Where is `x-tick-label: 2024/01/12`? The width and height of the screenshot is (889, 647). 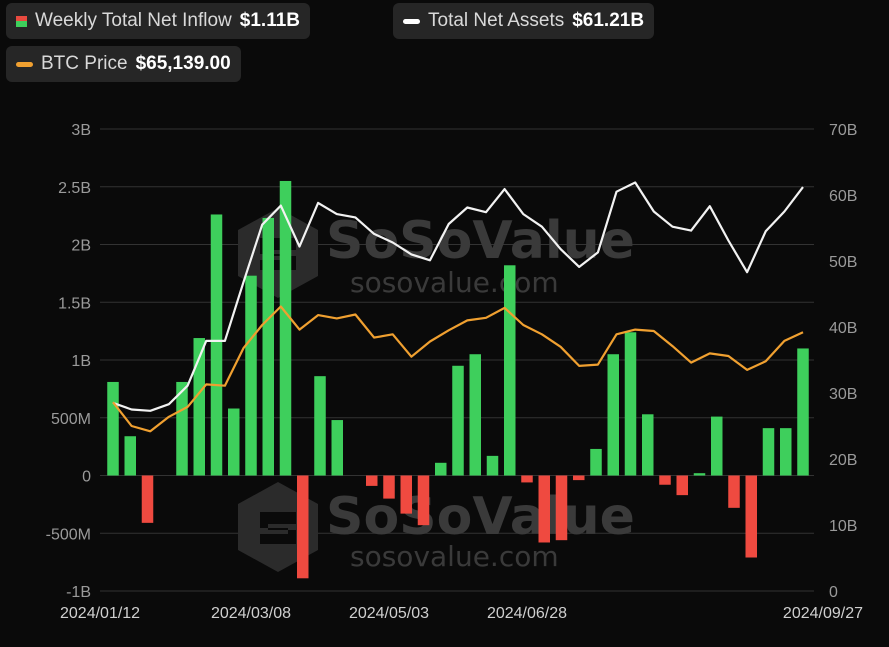
x-tick-label: 2024/01/12 is located at coordinates (100, 613).